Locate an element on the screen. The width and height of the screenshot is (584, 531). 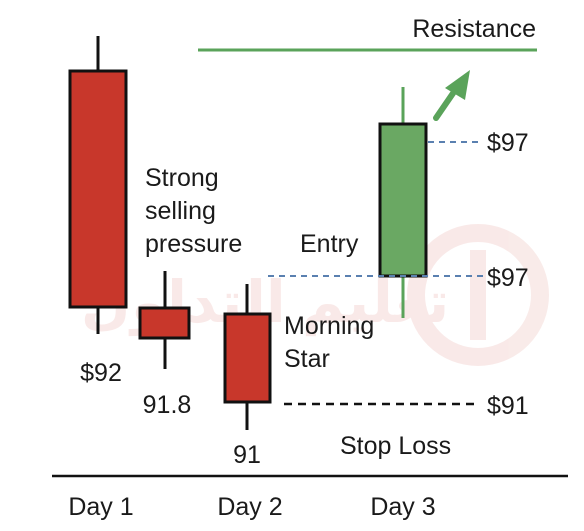
note-line: Star is located at coordinates (307, 359).